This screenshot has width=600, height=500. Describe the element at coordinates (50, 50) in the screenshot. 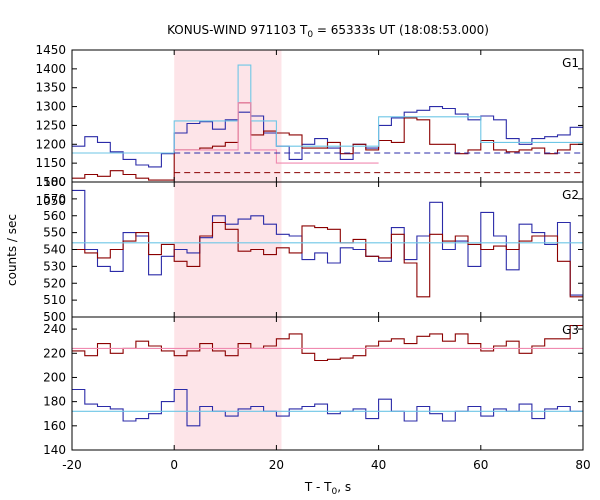

I see `y-tick-label: 1450` at that location.